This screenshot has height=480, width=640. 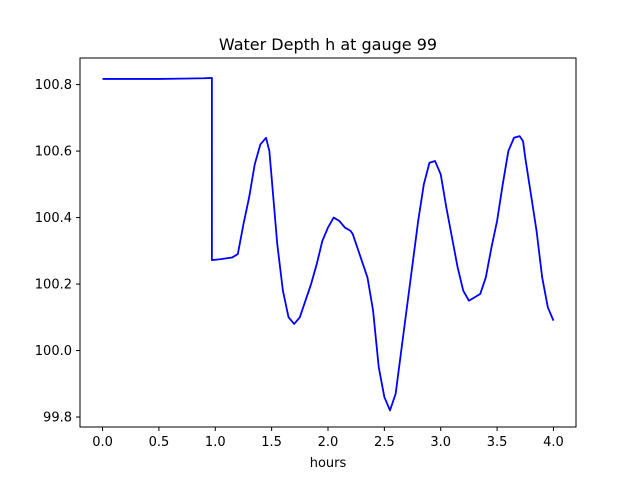 I want to click on y-tick-label: 100.4, so click(x=53, y=218).